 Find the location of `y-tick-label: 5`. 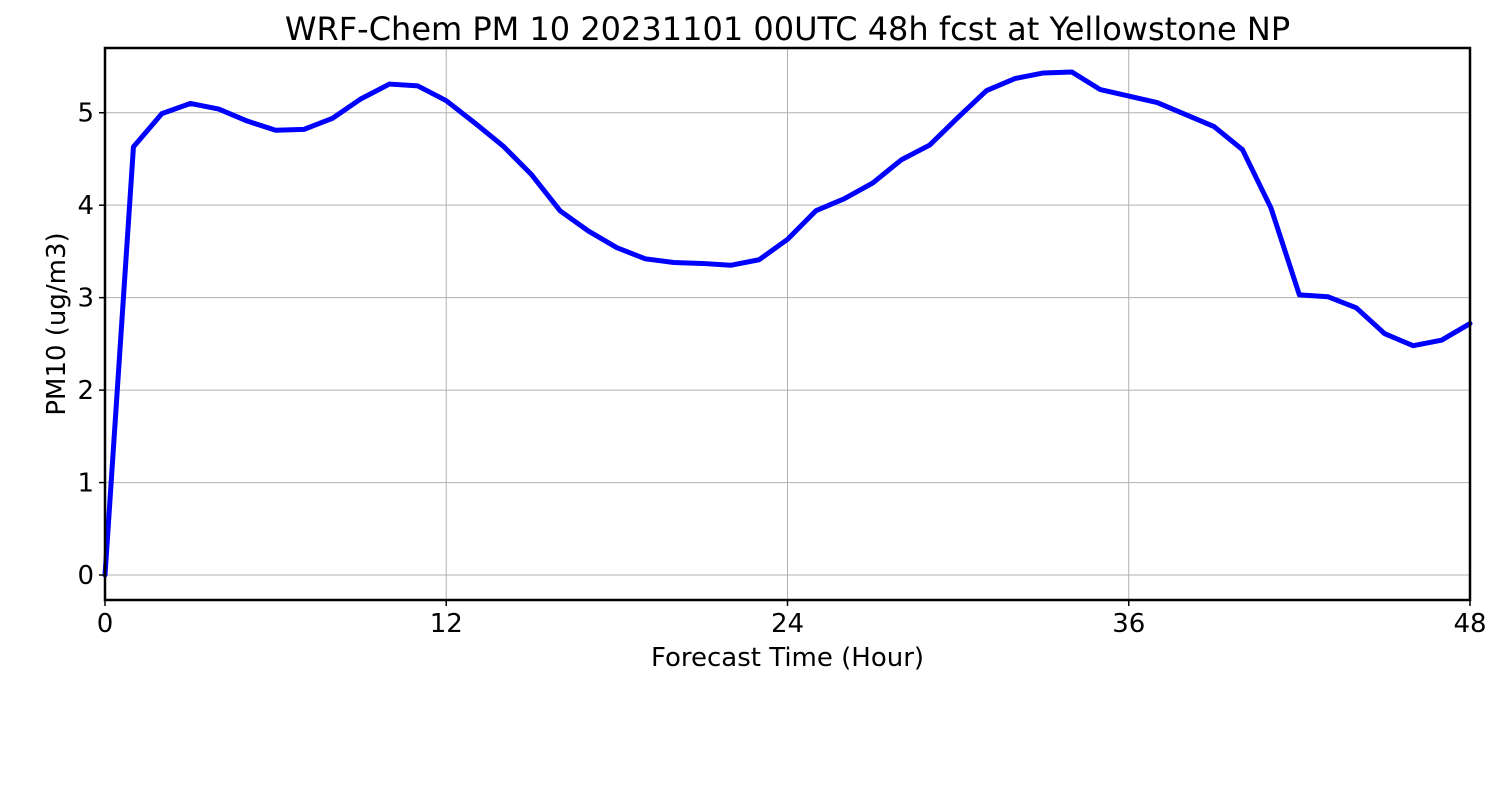

y-tick-label: 5 is located at coordinates (85, 114).